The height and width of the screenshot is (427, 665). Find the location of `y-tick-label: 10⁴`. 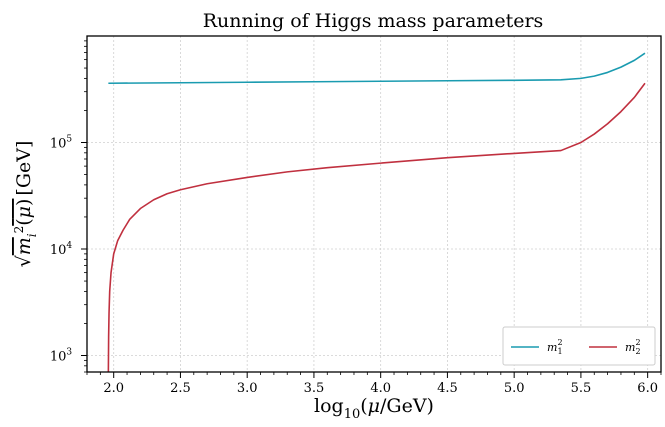

y-tick-label: 10⁴ is located at coordinates (61, 249).